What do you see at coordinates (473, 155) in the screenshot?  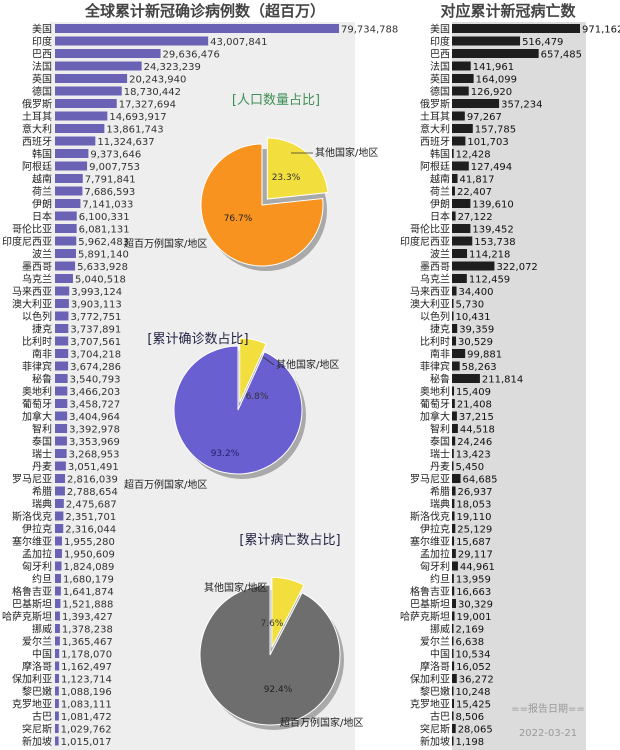 I see `value-label: 12,428` at bounding box center [473, 155].